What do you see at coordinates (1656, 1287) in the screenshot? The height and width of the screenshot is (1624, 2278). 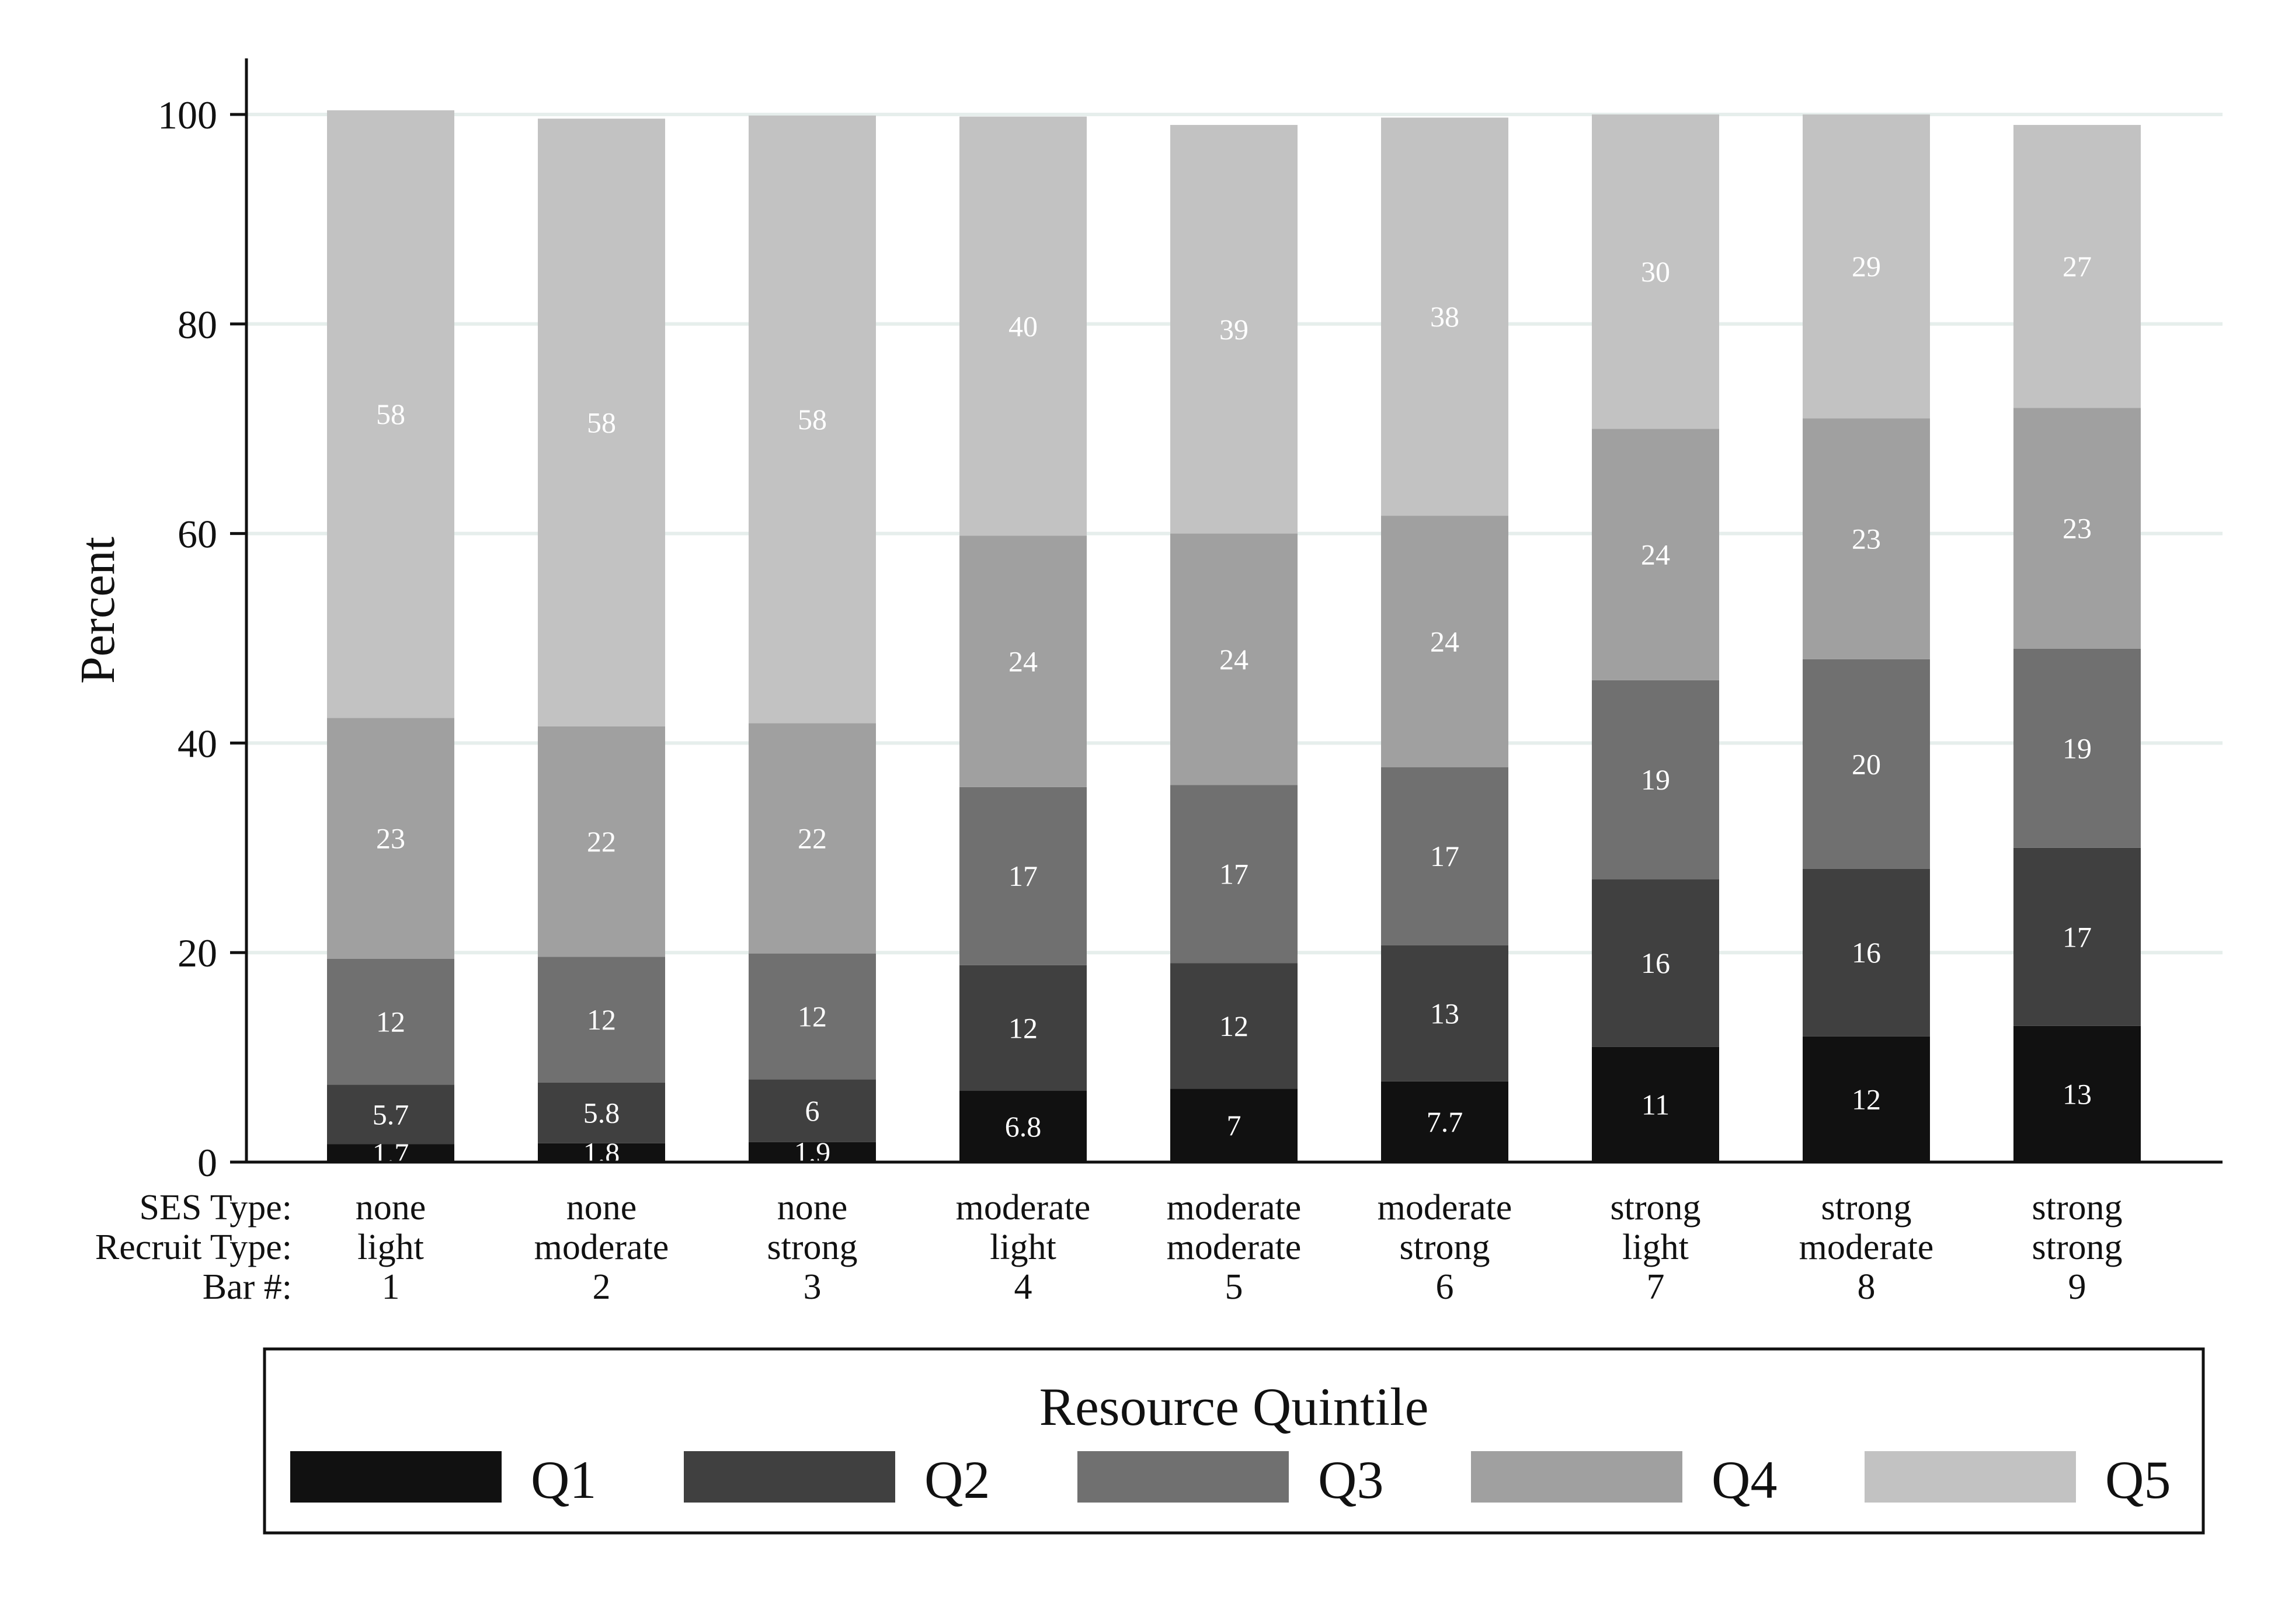 I see `category-bar-label-7: 7` at bounding box center [1656, 1287].